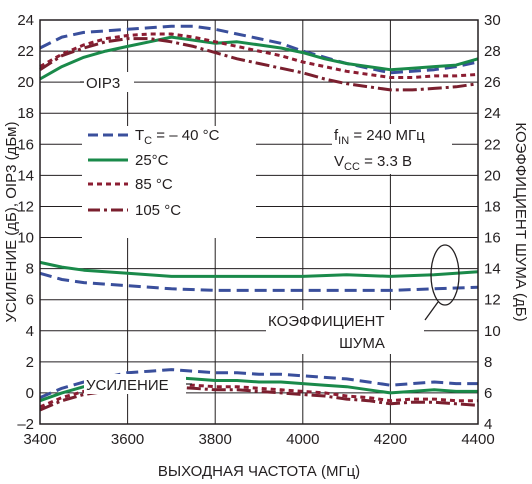 The image size is (532, 484). I want to click on y-tick-label: 2, so click(30, 362).